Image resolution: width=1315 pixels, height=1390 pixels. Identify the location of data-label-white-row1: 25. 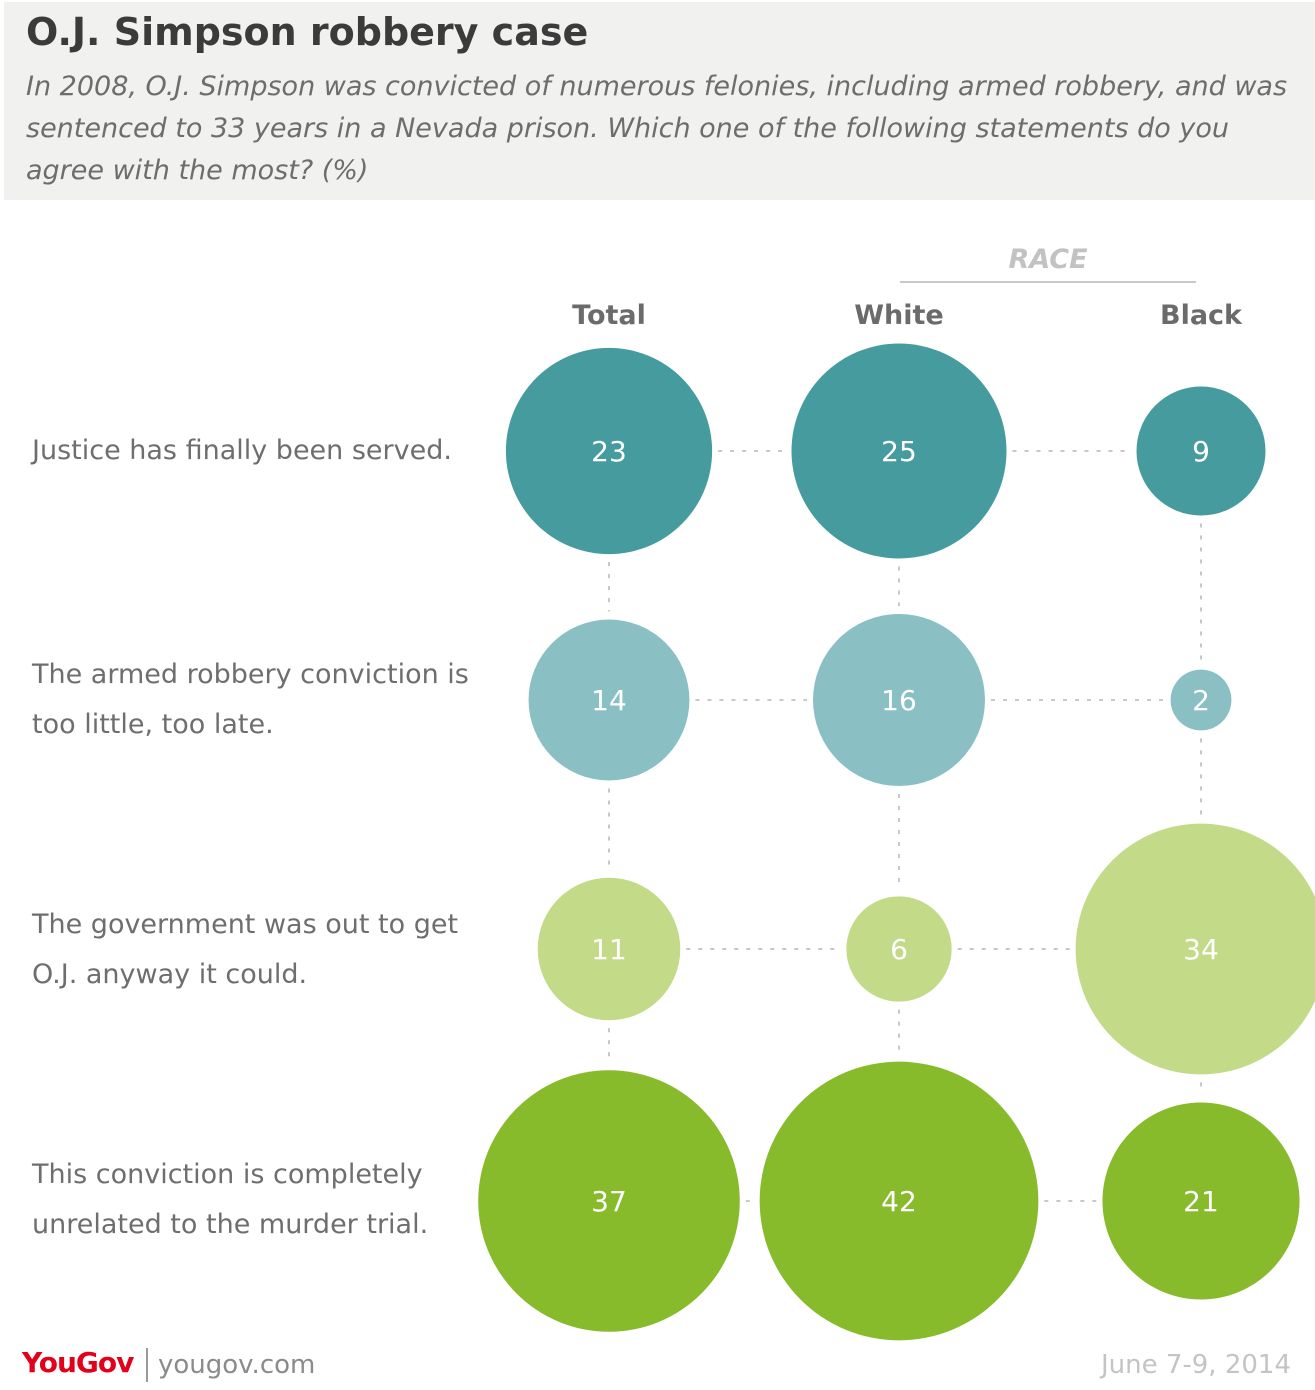
(899, 451).